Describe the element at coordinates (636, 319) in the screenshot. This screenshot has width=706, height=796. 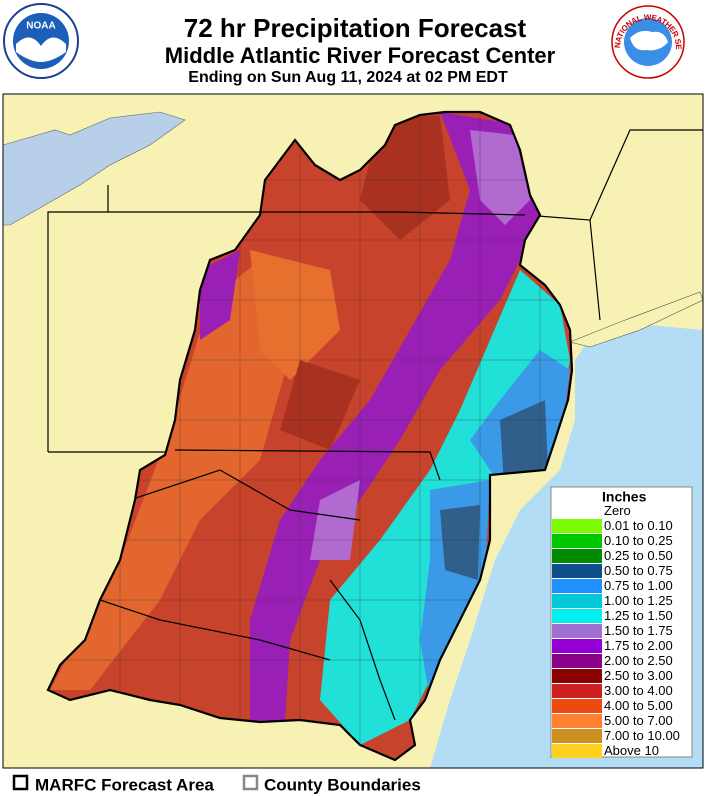
I see `long-island` at that location.